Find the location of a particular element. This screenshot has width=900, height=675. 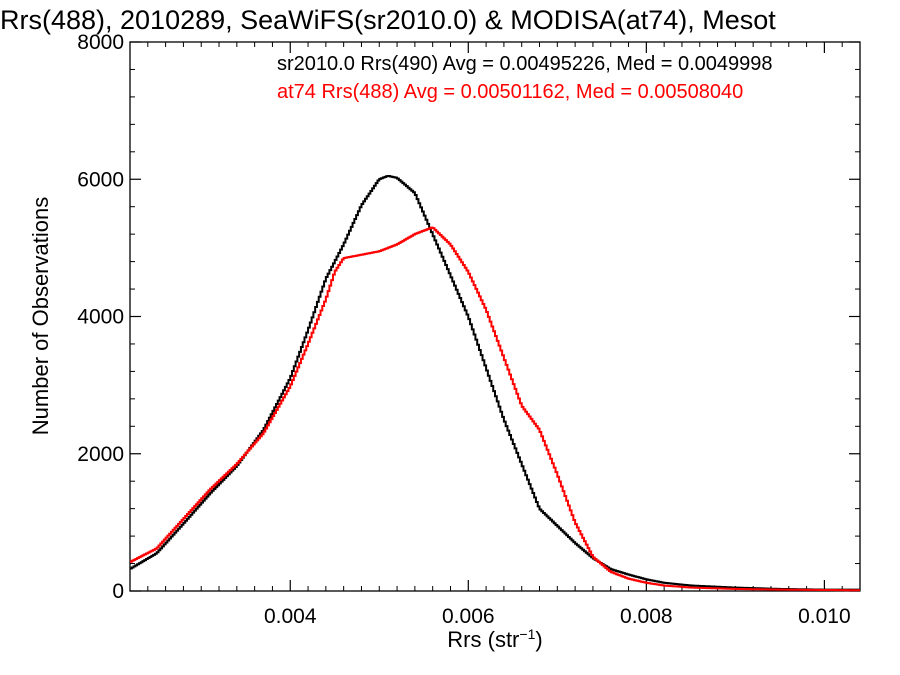

y-tick-labels: 0 2000 4000 6000 8000 is located at coordinates (100, 317).